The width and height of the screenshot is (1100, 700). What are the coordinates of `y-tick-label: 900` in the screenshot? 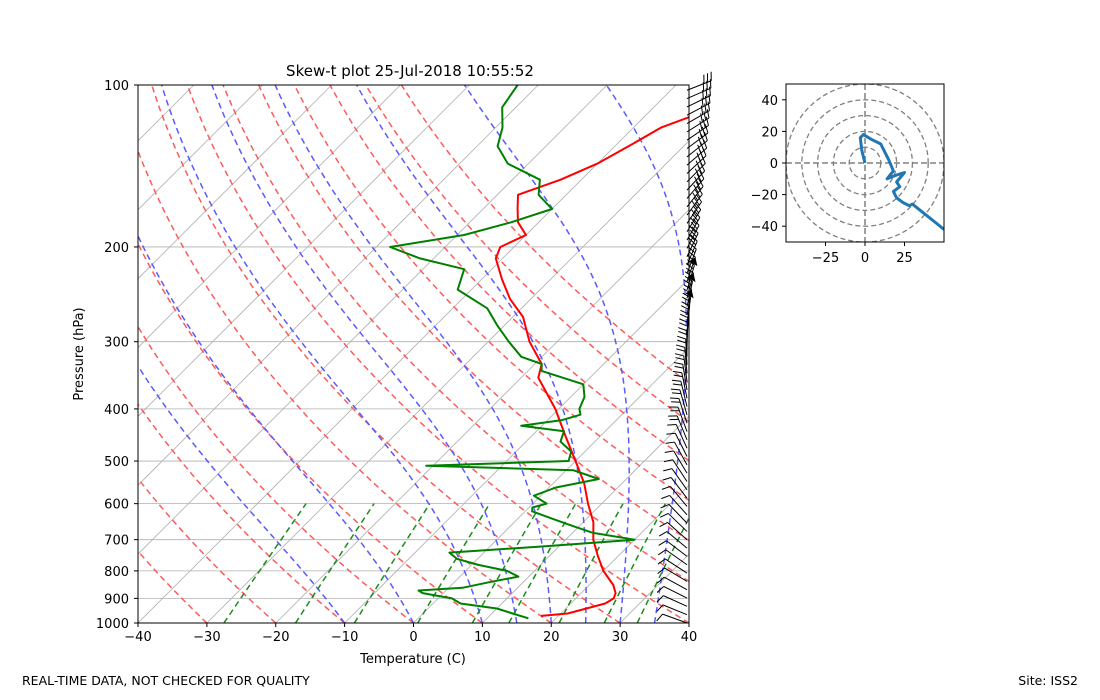 It's located at (116, 599).